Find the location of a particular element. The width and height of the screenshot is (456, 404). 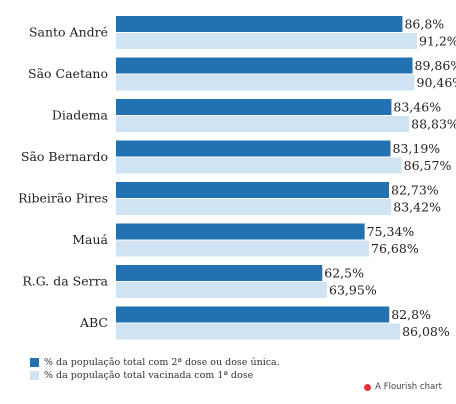

bar-group: Diadema 83,46% 88,83% is located at coordinates (254, 115).